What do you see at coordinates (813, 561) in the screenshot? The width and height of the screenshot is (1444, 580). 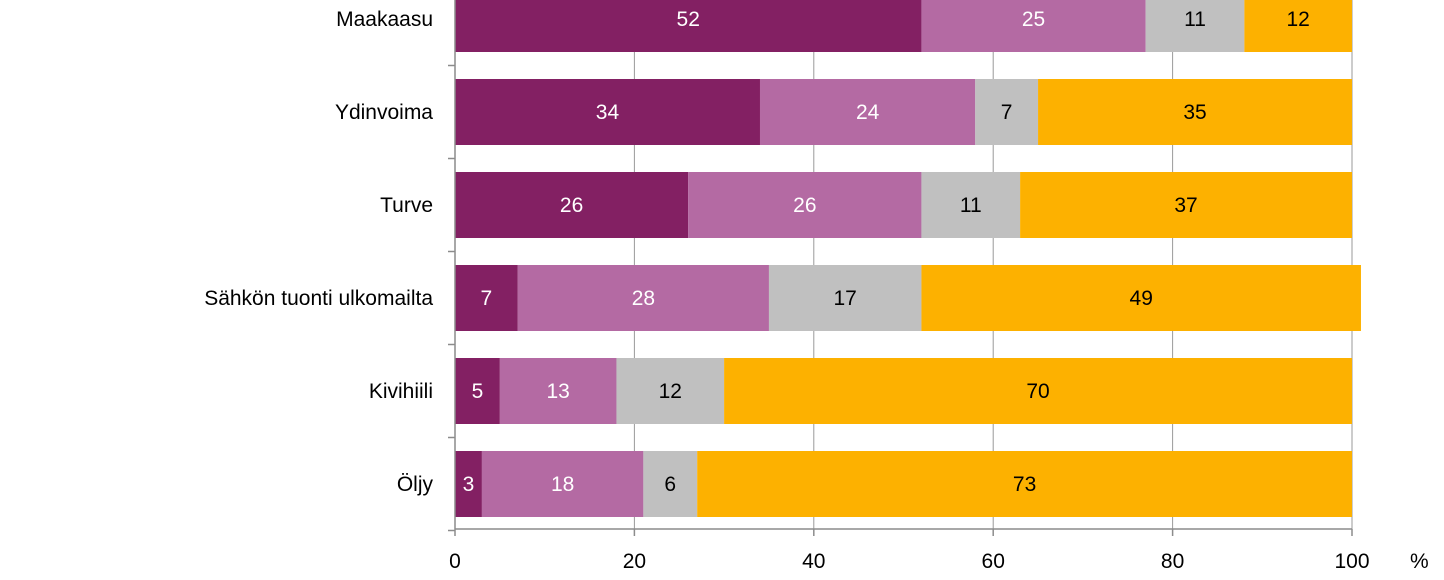 I see `x-tick-label: 40` at bounding box center [813, 561].